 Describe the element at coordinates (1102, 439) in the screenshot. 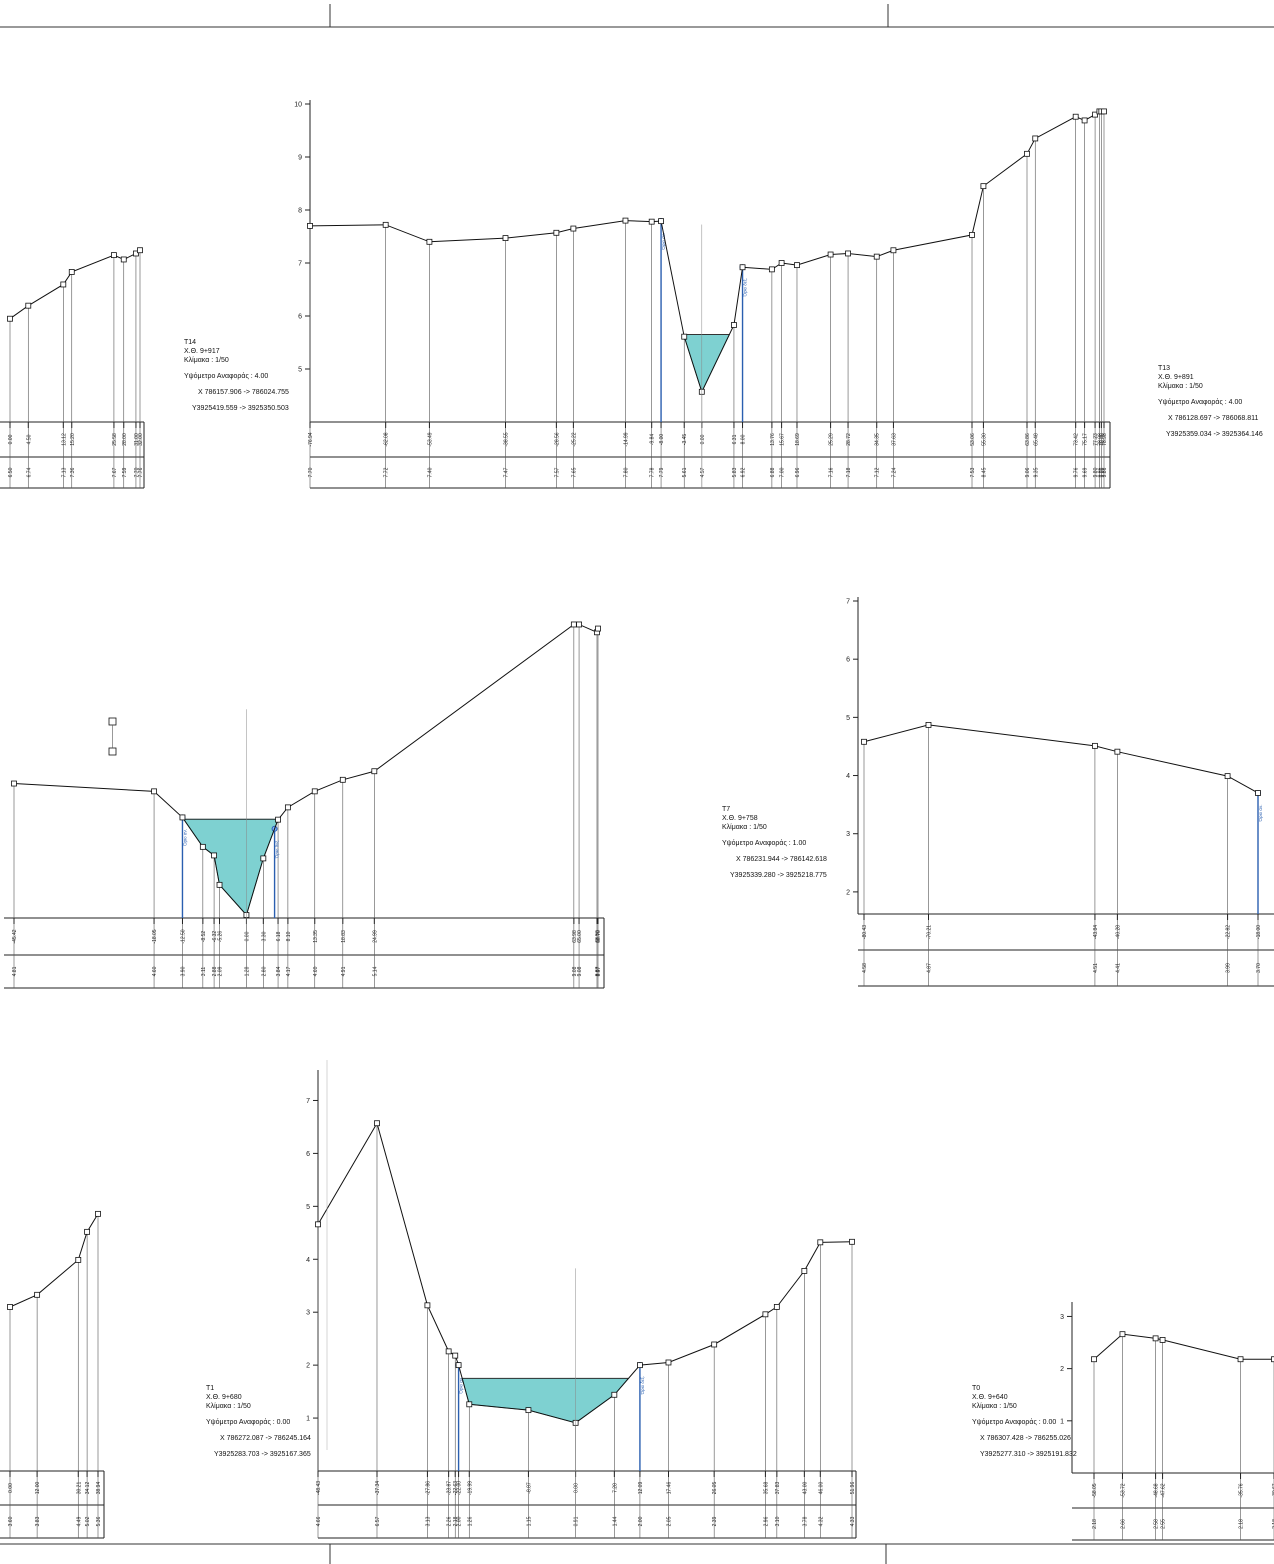

I see `distance-label: 78.46` at that location.